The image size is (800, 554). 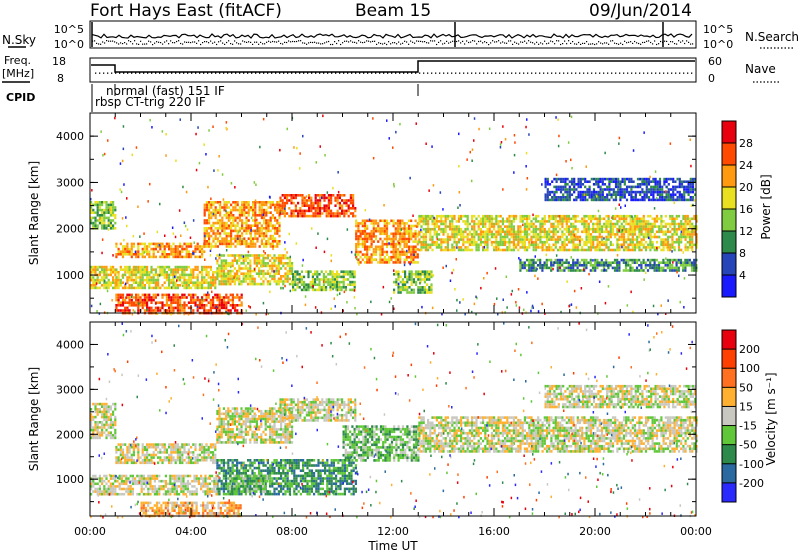 What do you see at coordinates (70, 434) in the screenshot?
I see `velocity-ytick-label: 2000` at bounding box center [70, 434].